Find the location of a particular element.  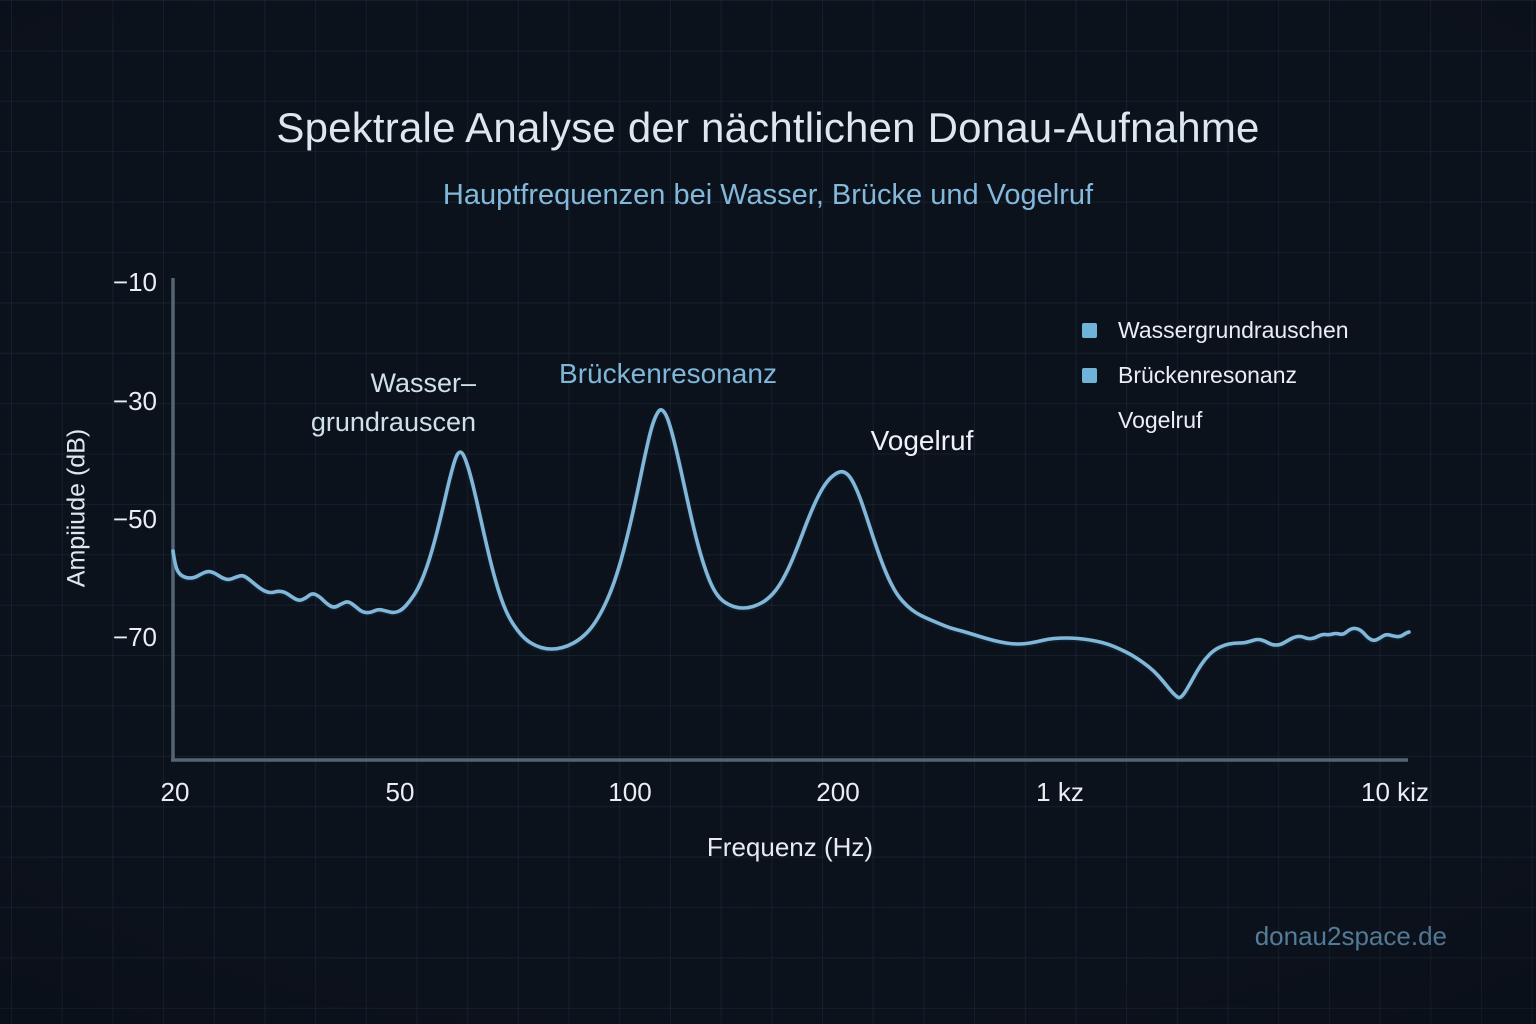

legend-label: Brückenresonanz is located at coordinates (1207, 375).